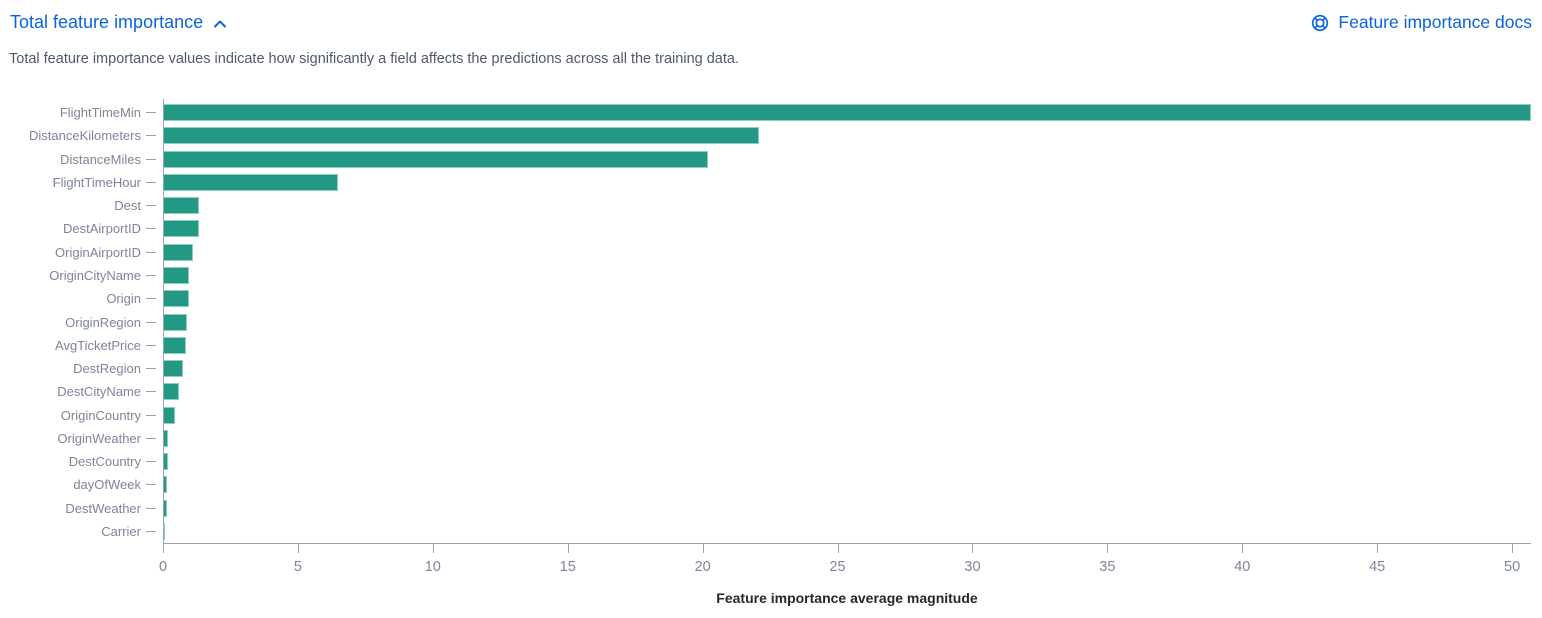 This screenshot has height=618, width=1542. Describe the element at coordinates (702, 567) in the screenshot. I see `x-tick-label: 20` at that location.